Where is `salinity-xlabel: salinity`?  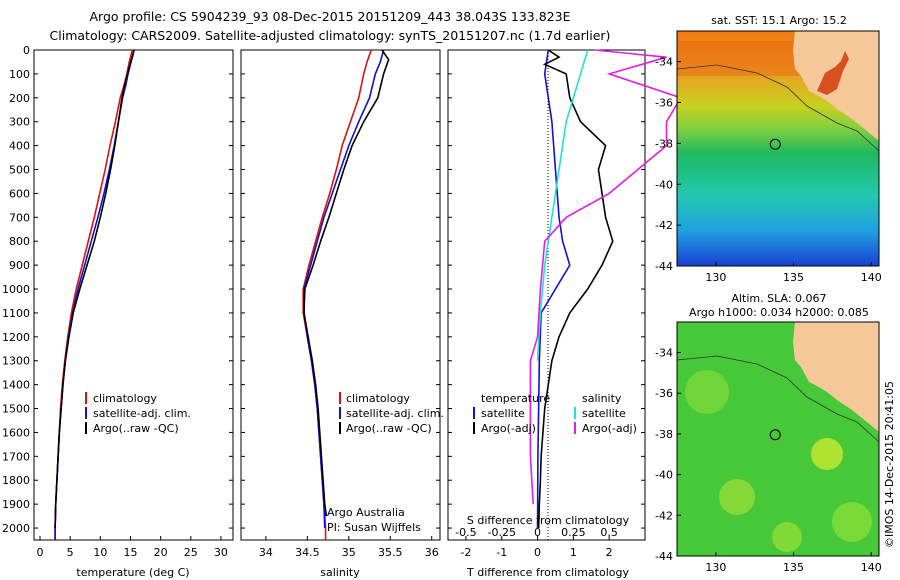
salinity-xlabel: salinity is located at coordinates (340, 572).